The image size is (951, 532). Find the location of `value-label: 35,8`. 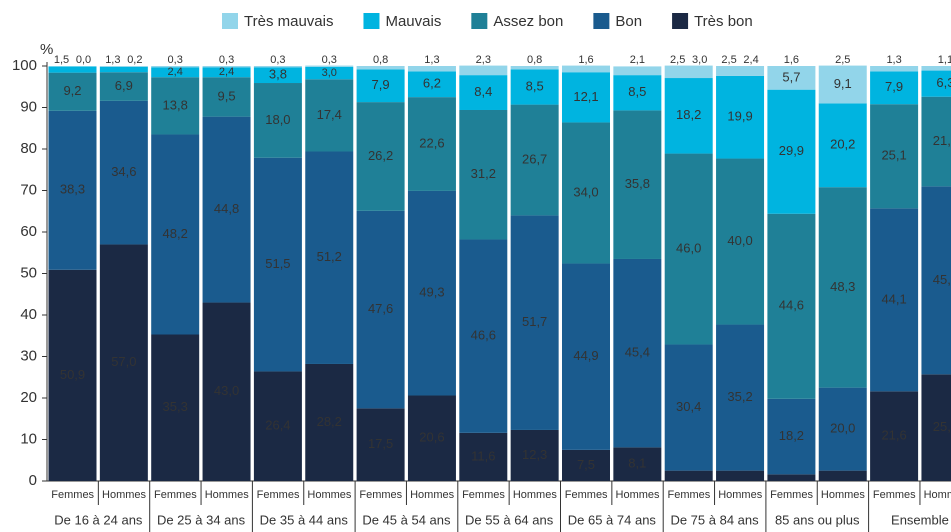

value-label: 35,8 is located at coordinates (637, 183).